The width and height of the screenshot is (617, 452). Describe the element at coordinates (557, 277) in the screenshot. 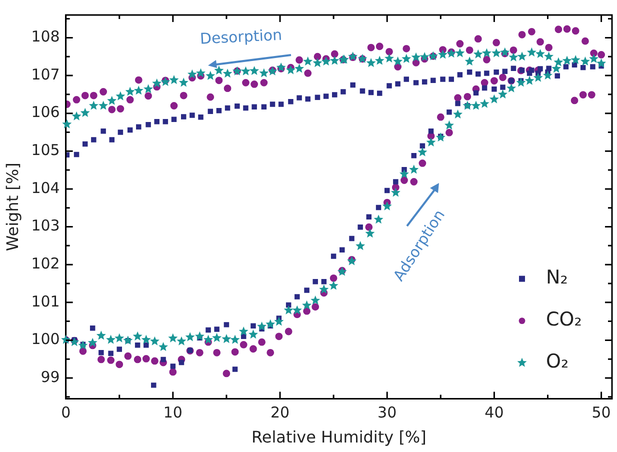

I see `legend-label: N₂` at that location.